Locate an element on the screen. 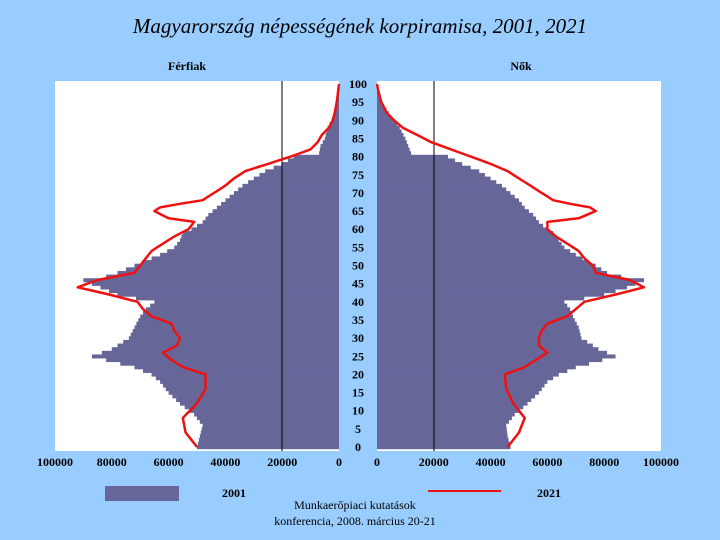  left-x-tick-0: 0 is located at coordinates (339, 462).